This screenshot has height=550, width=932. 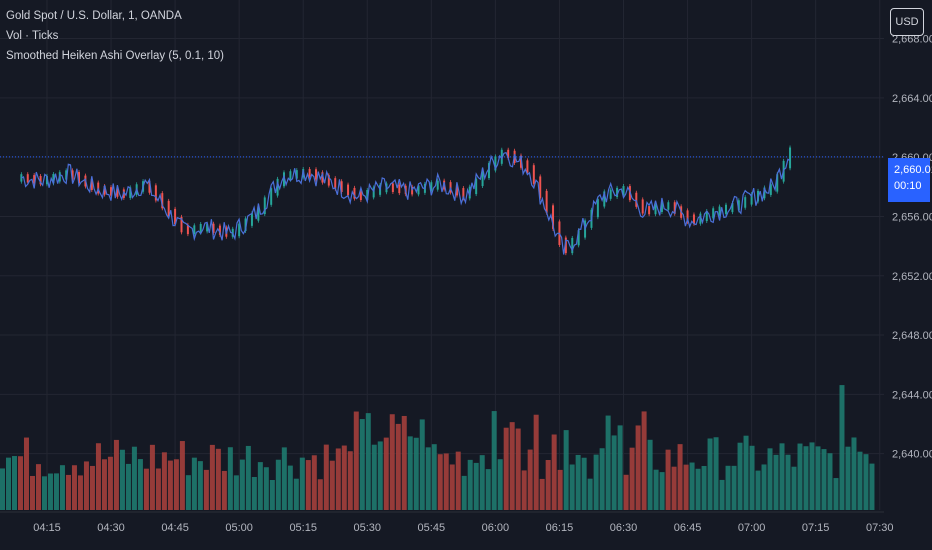 What do you see at coordinates (910, 180) in the screenshot?
I see `last-price-label: 2,660.015 00:10` at bounding box center [910, 180].